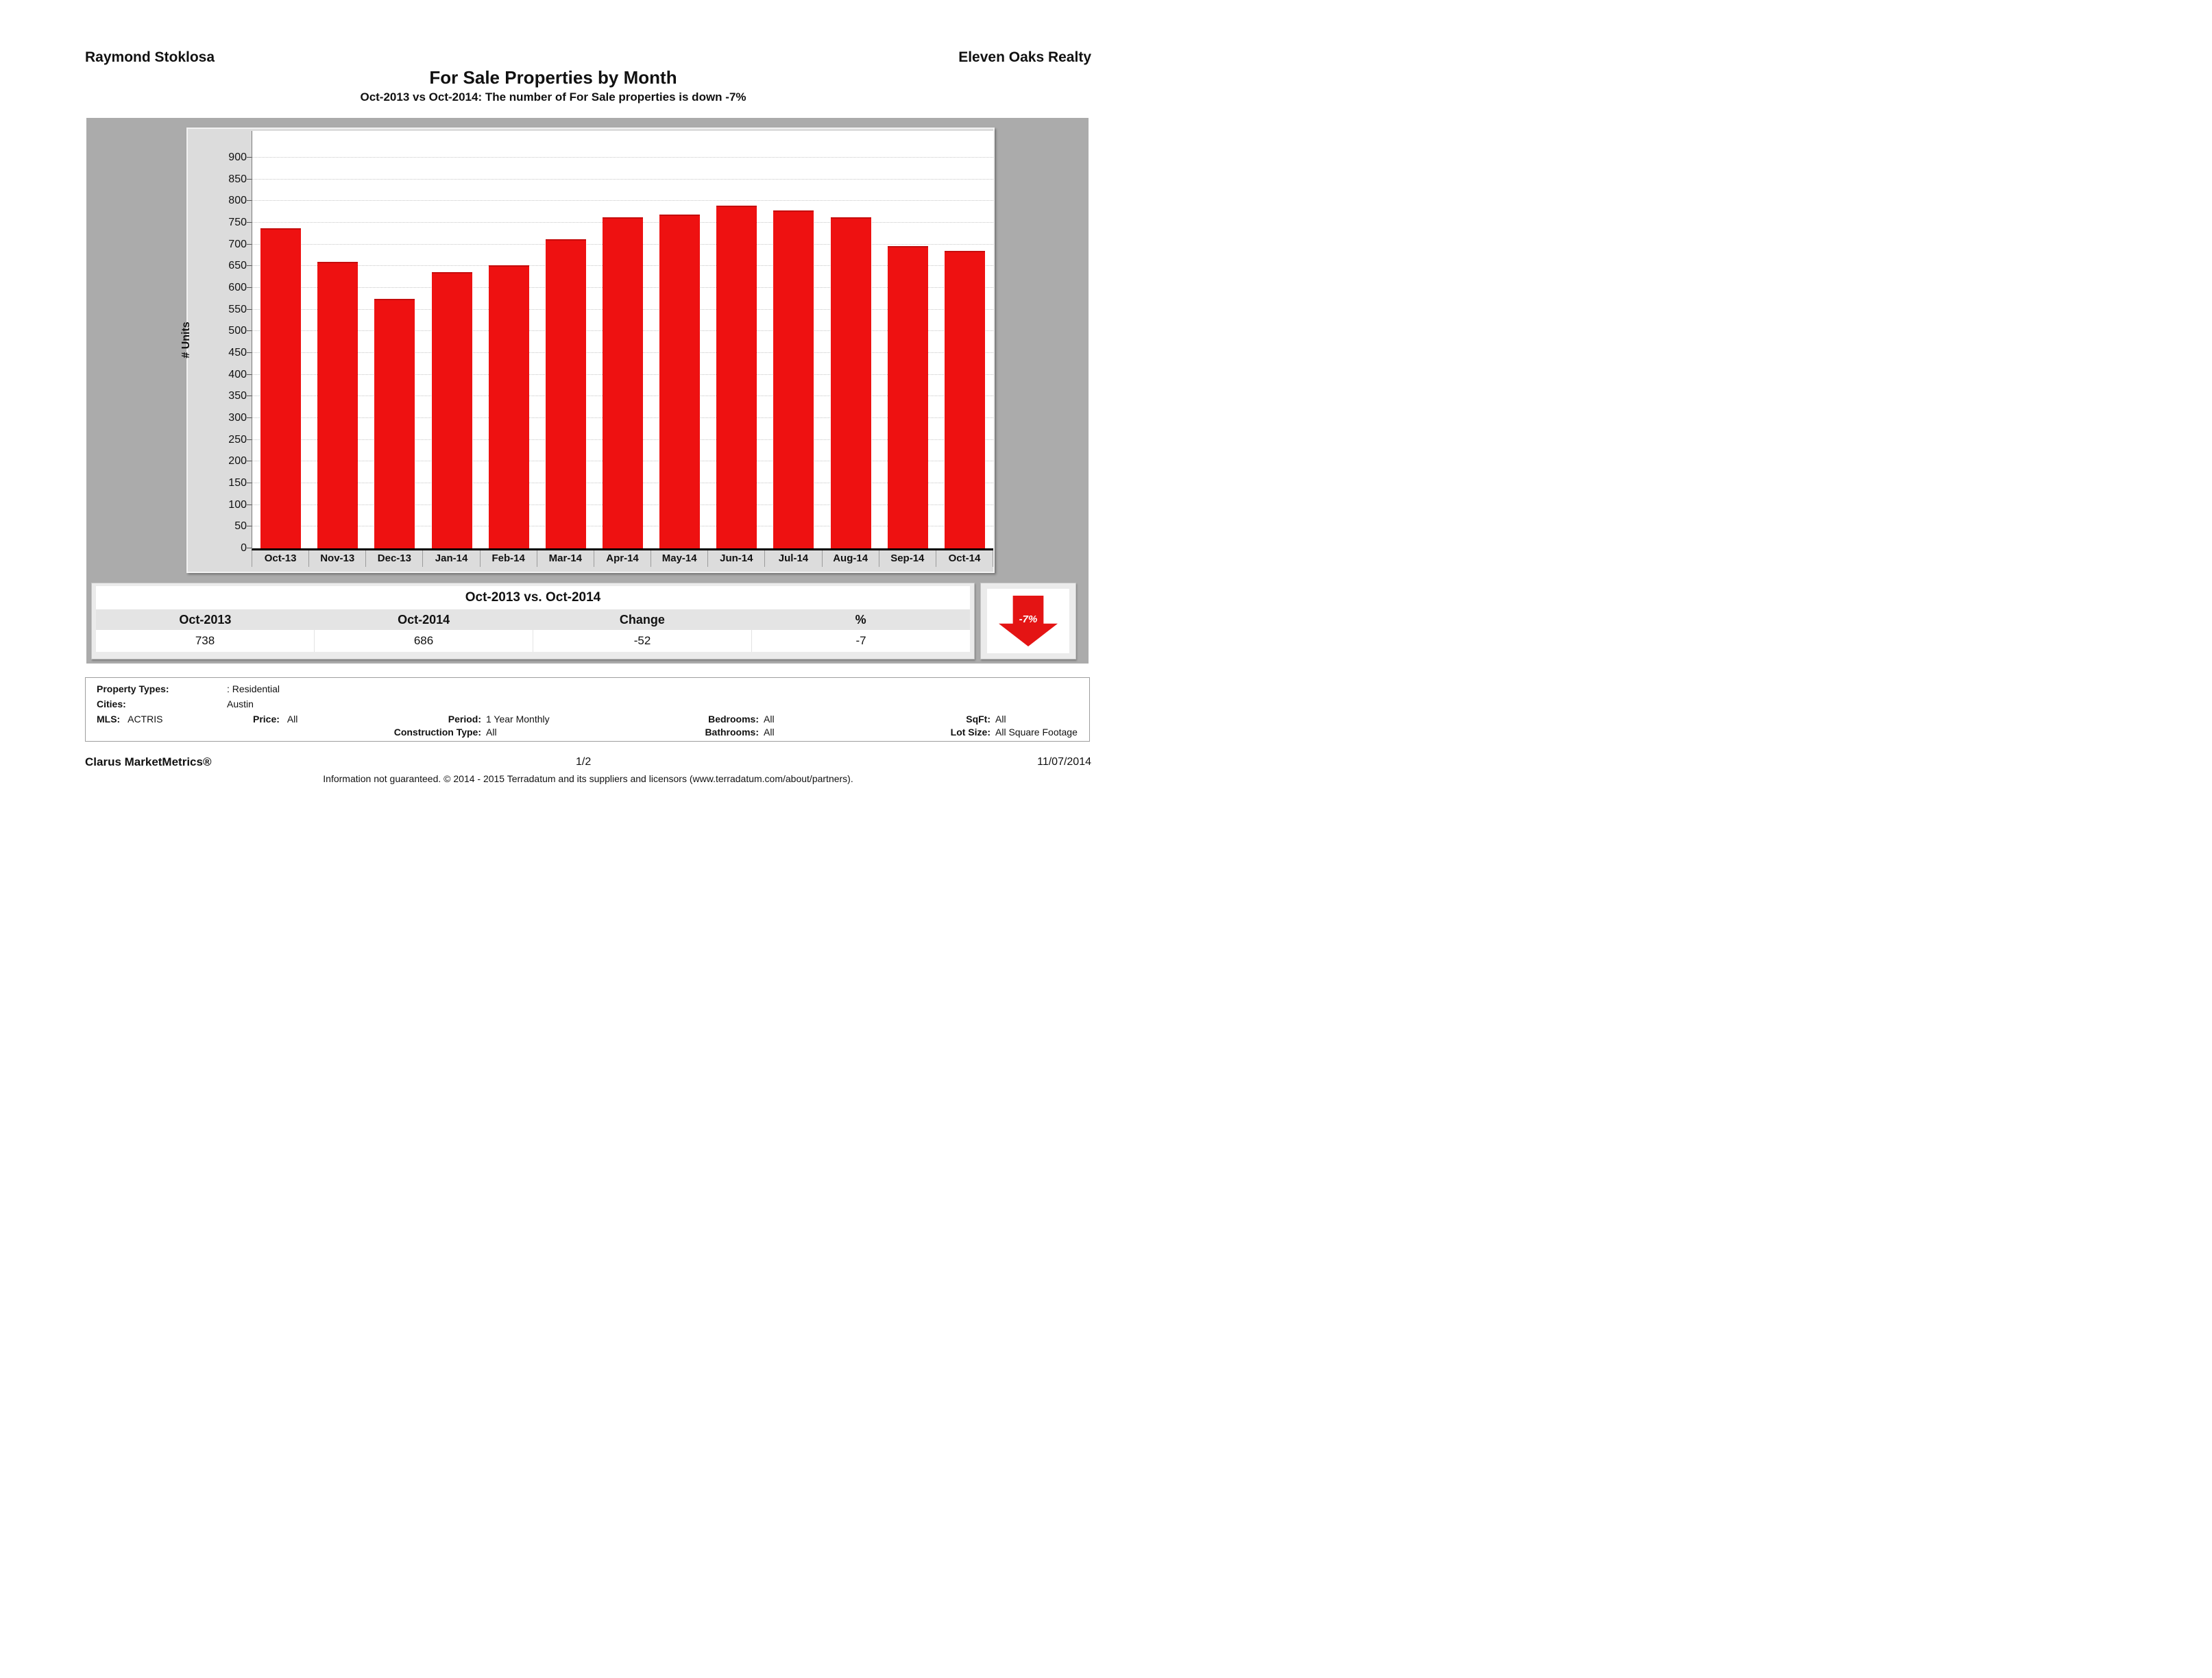 The height and width of the screenshot is (1678, 2212). I want to click on filter-cities-value: Austin, so click(240, 704).